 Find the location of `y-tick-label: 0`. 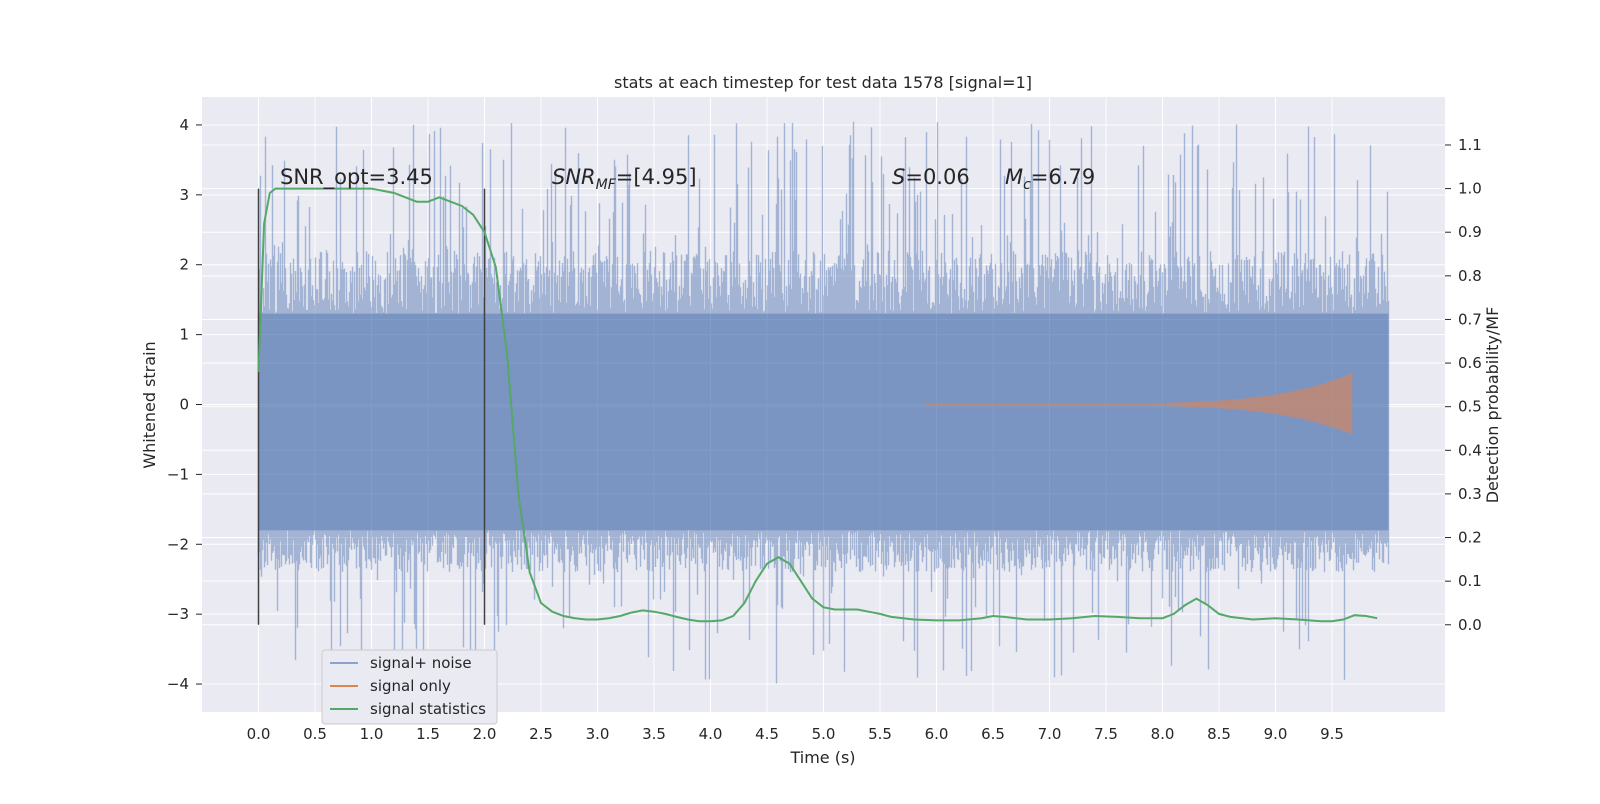

y-tick-label: 0 is located at coordinates (184, 405).